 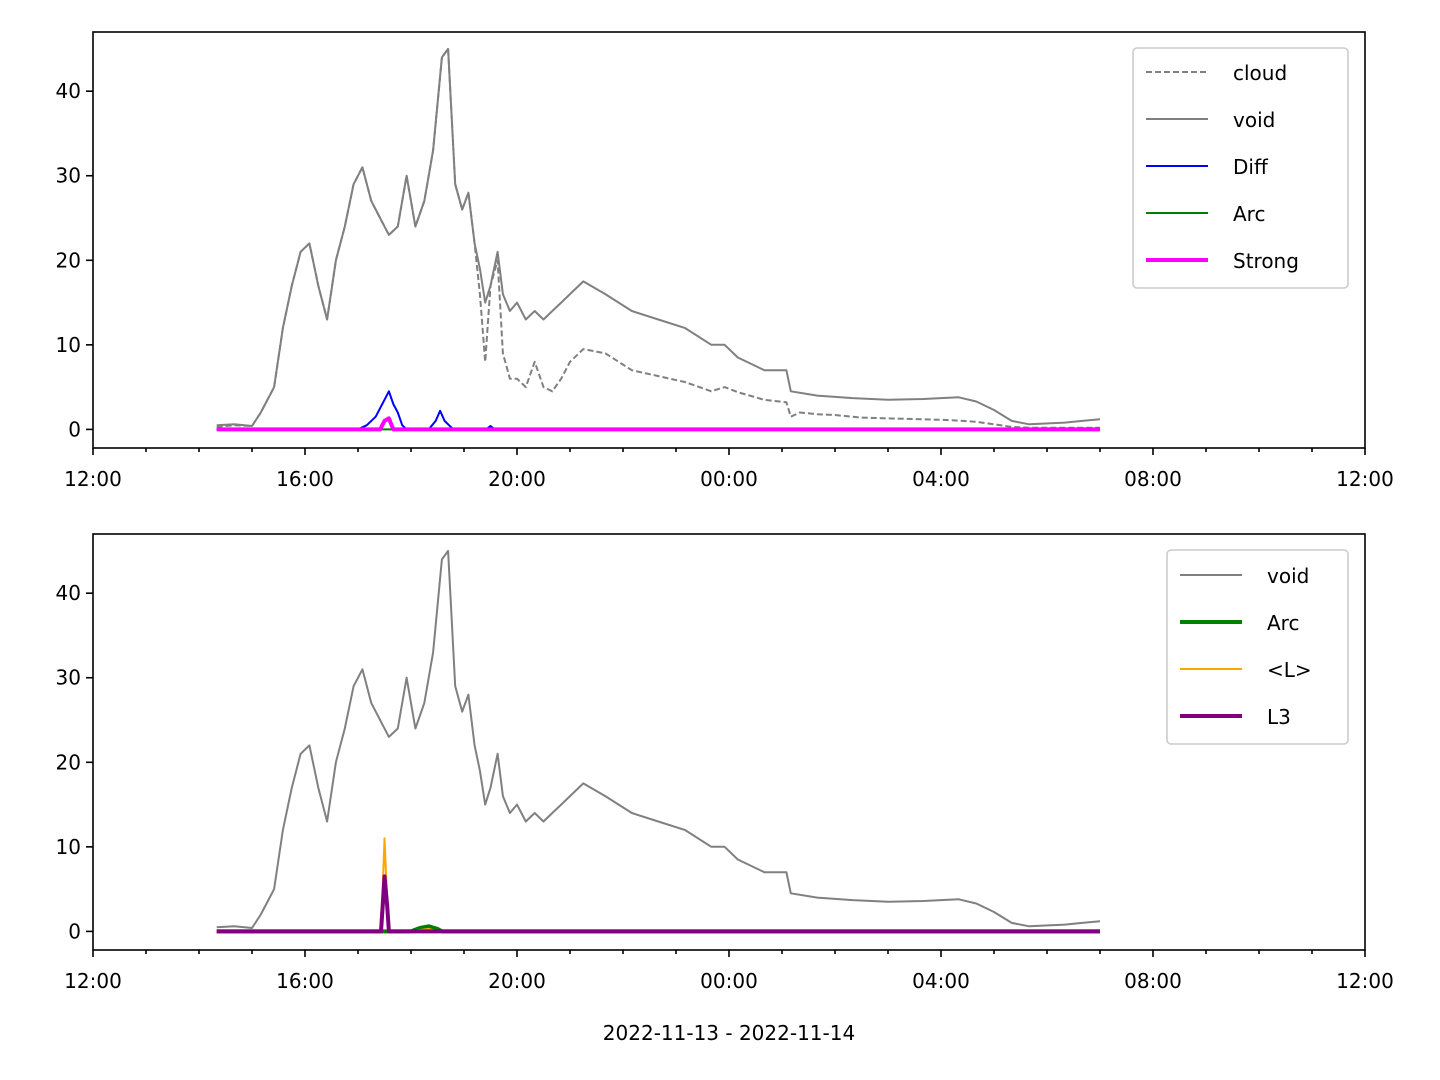 I want to click on top-y-tick-label: 10, so click(x=68, y=345).